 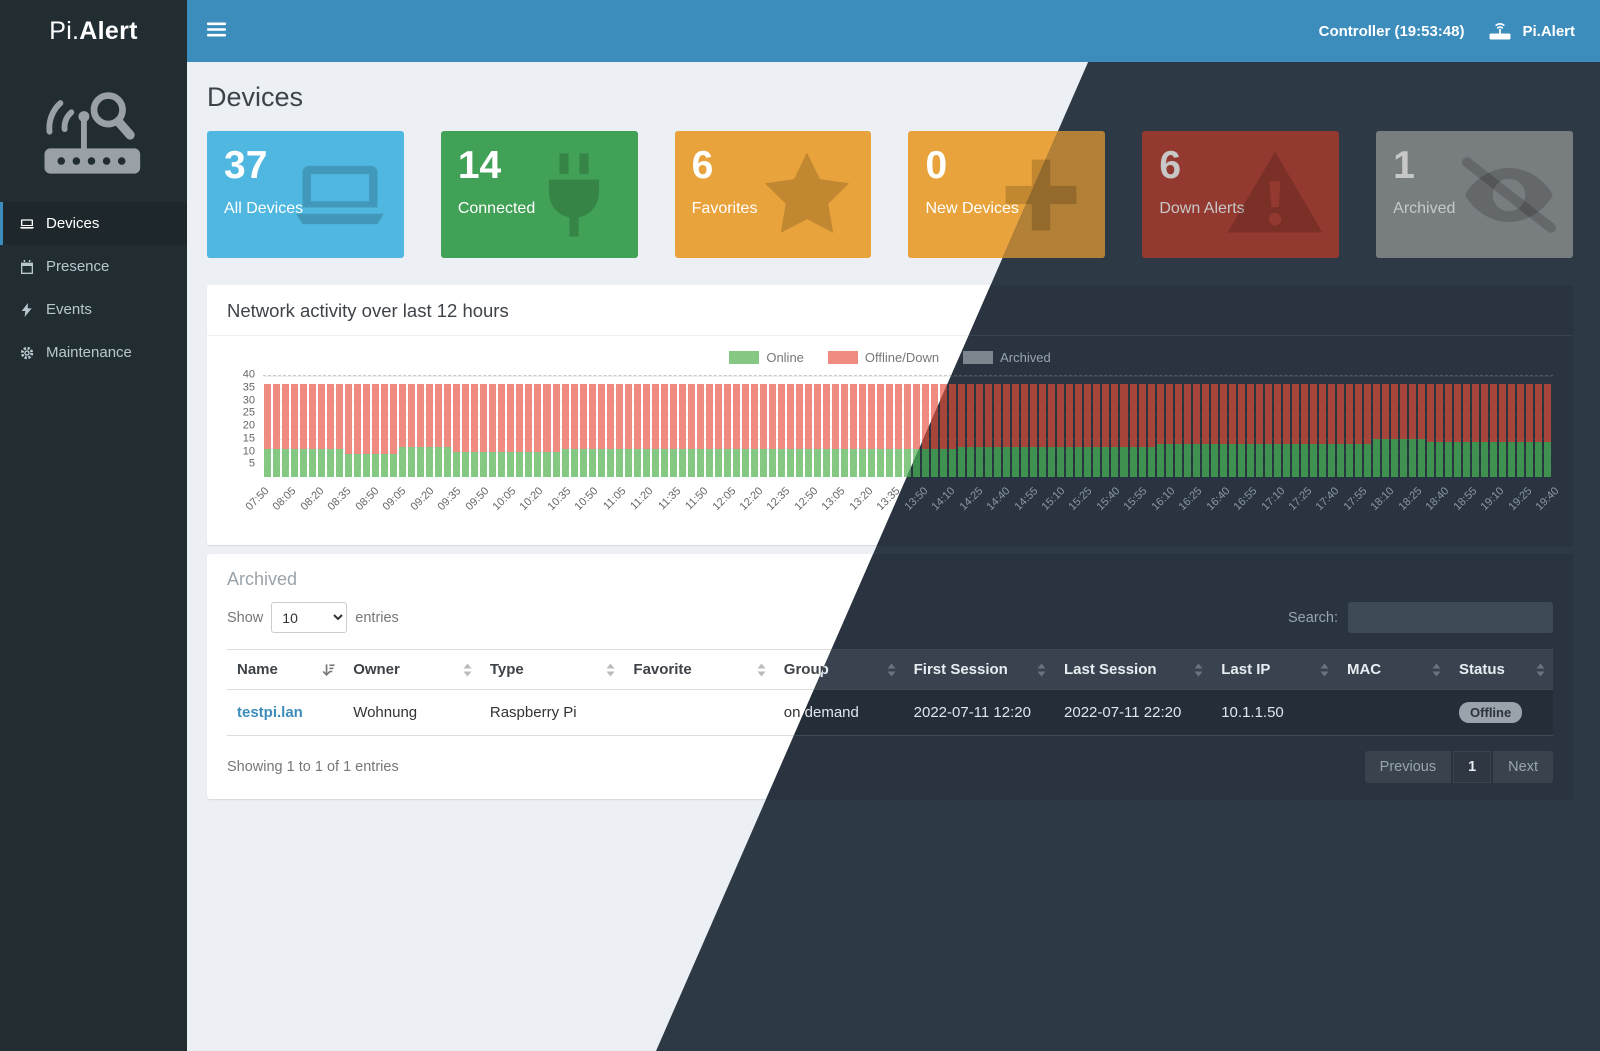 I want to click on y-tick-label: 5, so click(x=251, y=463).